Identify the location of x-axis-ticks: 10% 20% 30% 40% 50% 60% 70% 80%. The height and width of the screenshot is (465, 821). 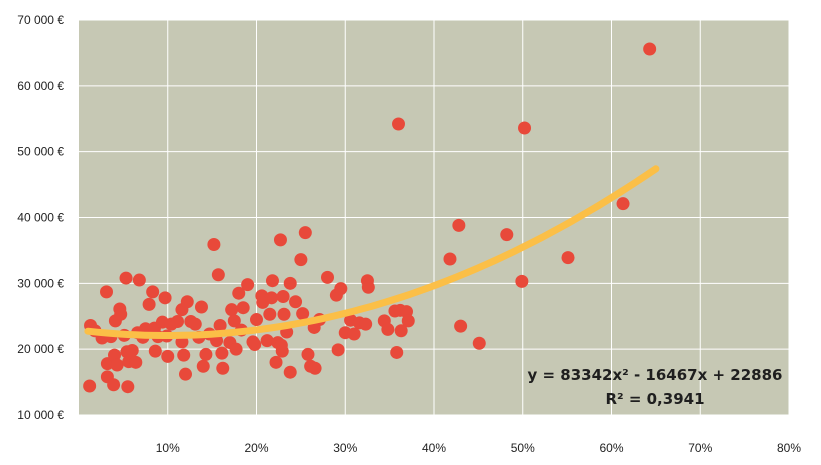
(479, 448).